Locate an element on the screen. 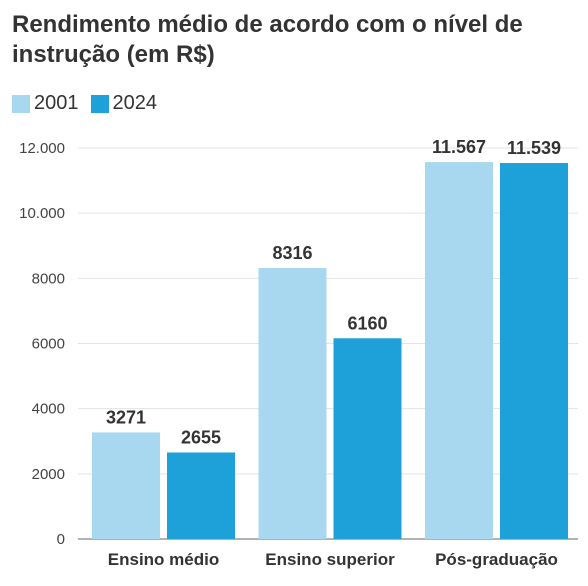 The height and width of the screenshot is (586, 588). legend-item-2024: 2024 is located at coordinates (124, 103).